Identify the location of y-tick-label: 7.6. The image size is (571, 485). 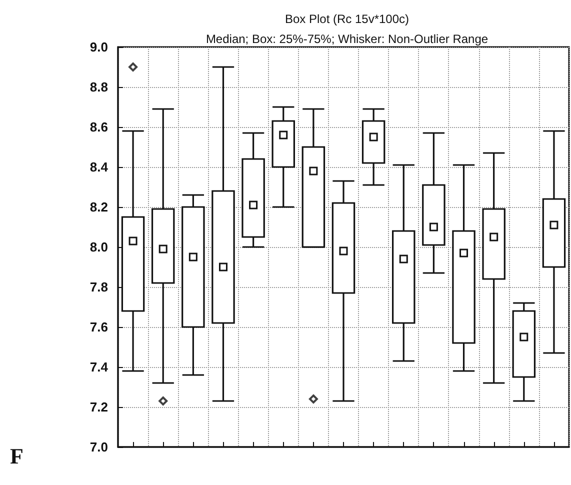
(99, 327).